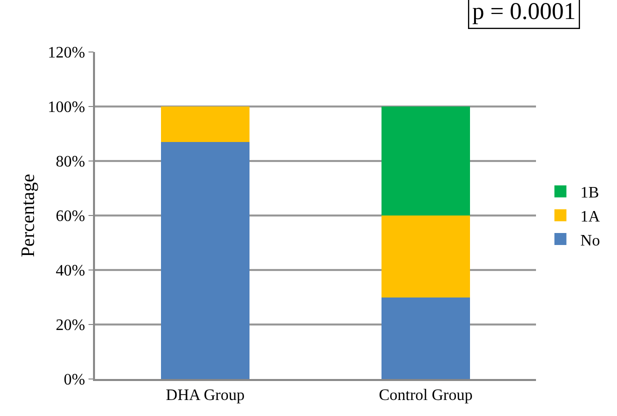 This screenshot has height=416, width=617. What do you see at coordinates (75, 380) in the screenshot?
I see `y-tick-label: 0%` at bounding box center [75, 380].